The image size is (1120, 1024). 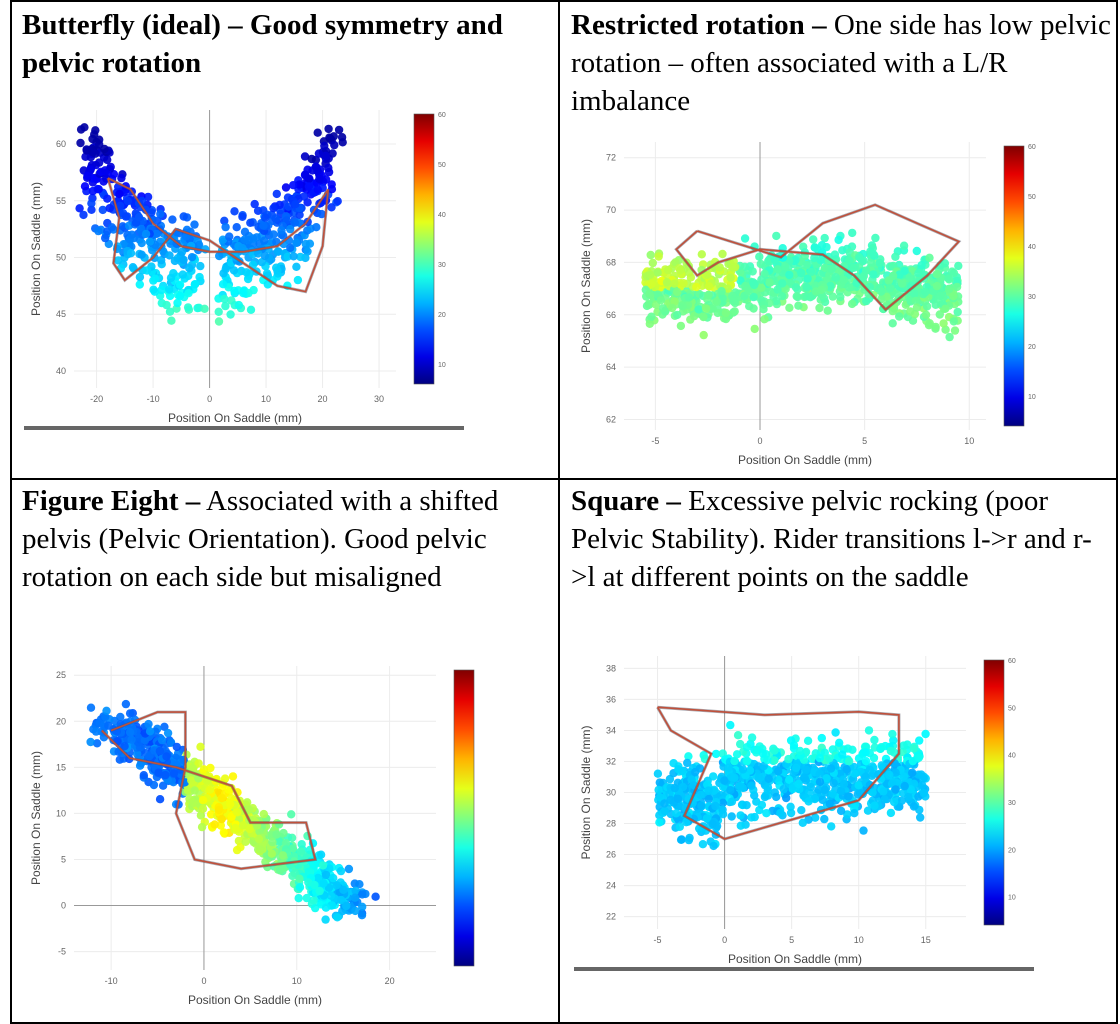 What do you see at coordinates (61, 144) in the screenshot?
I see `y-tick-label: 60` at bounding box center [61, 144].